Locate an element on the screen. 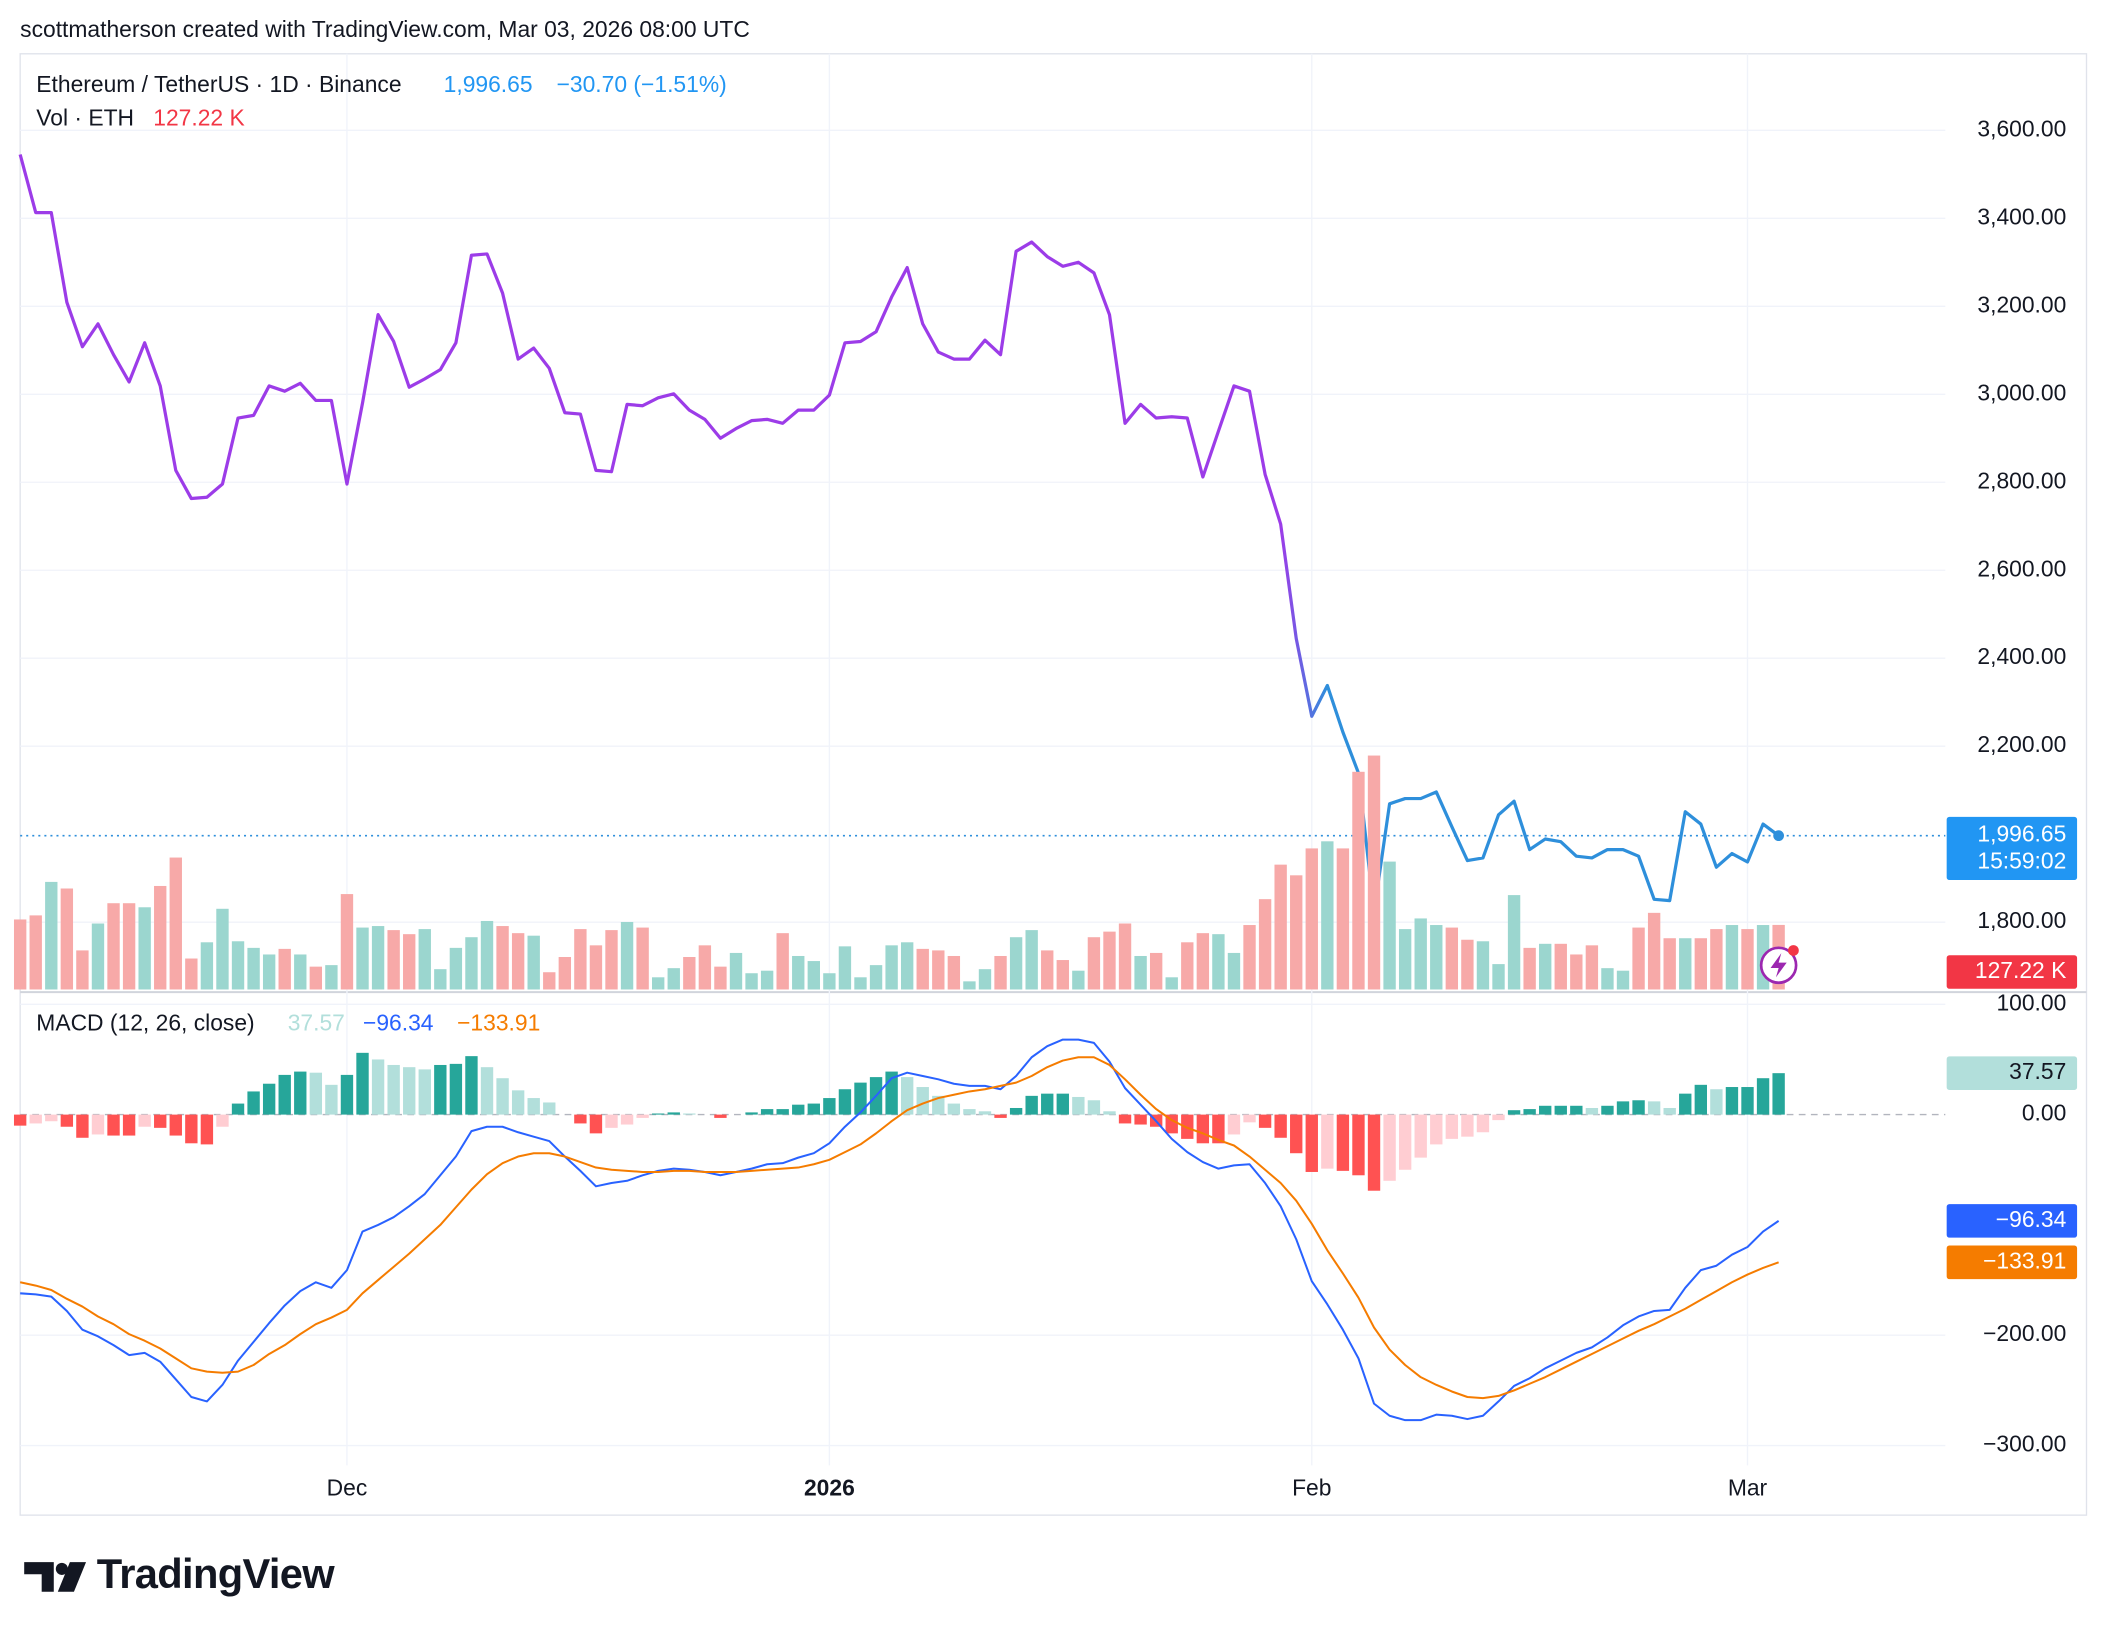 This screenshot has width=2108, height=1636. y-tick-label: 3,200.00 is located at coordinates (2021, 304).